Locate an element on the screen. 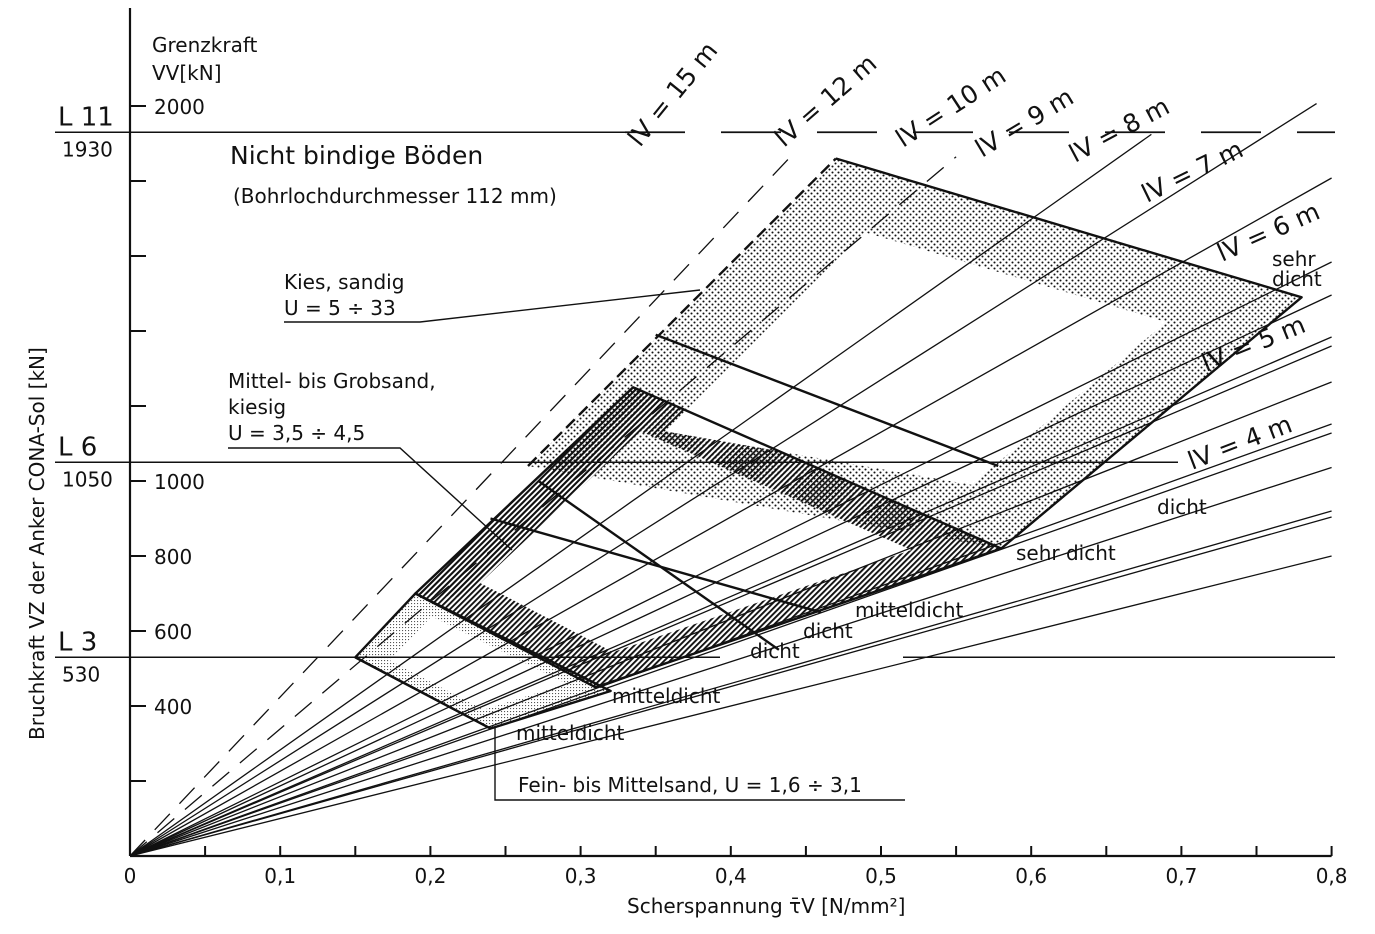  refline-label-l11-name: L 11 is located at coordinates (86, 117).